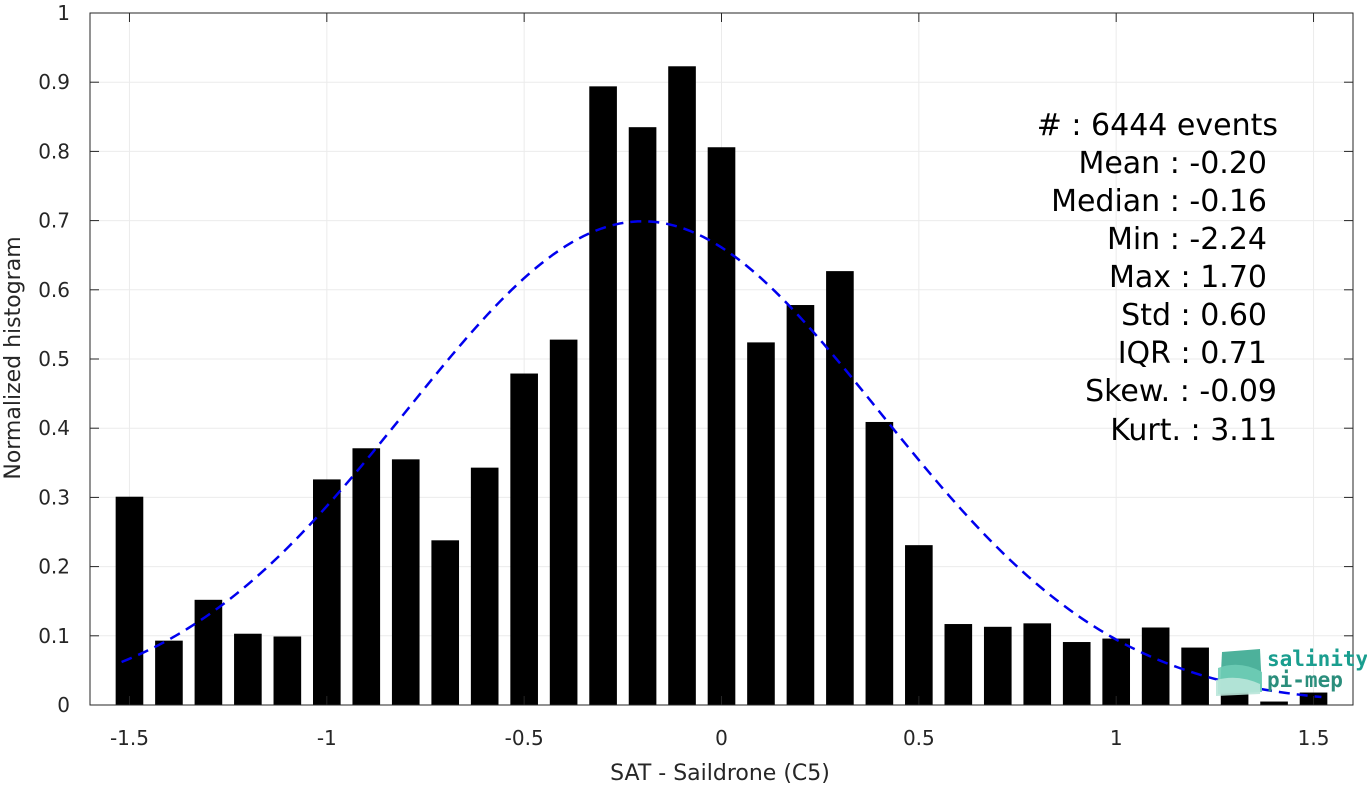  I want to click on y-tick-label-8: 0.8, so click(54, 151).